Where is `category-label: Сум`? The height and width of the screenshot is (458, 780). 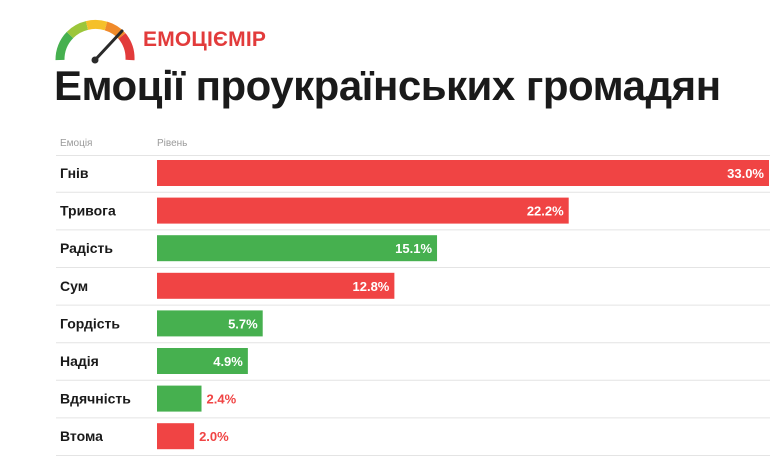 category-label: Сум is located at coordinates (74, 286).